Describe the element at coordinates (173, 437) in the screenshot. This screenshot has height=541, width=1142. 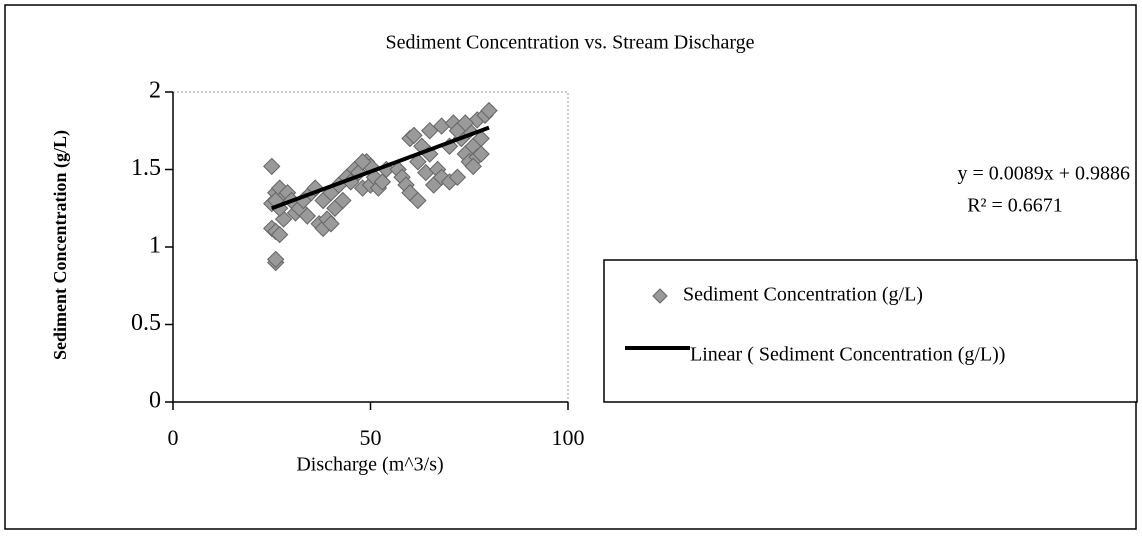
I see `x-tick-label: 0` at that location.